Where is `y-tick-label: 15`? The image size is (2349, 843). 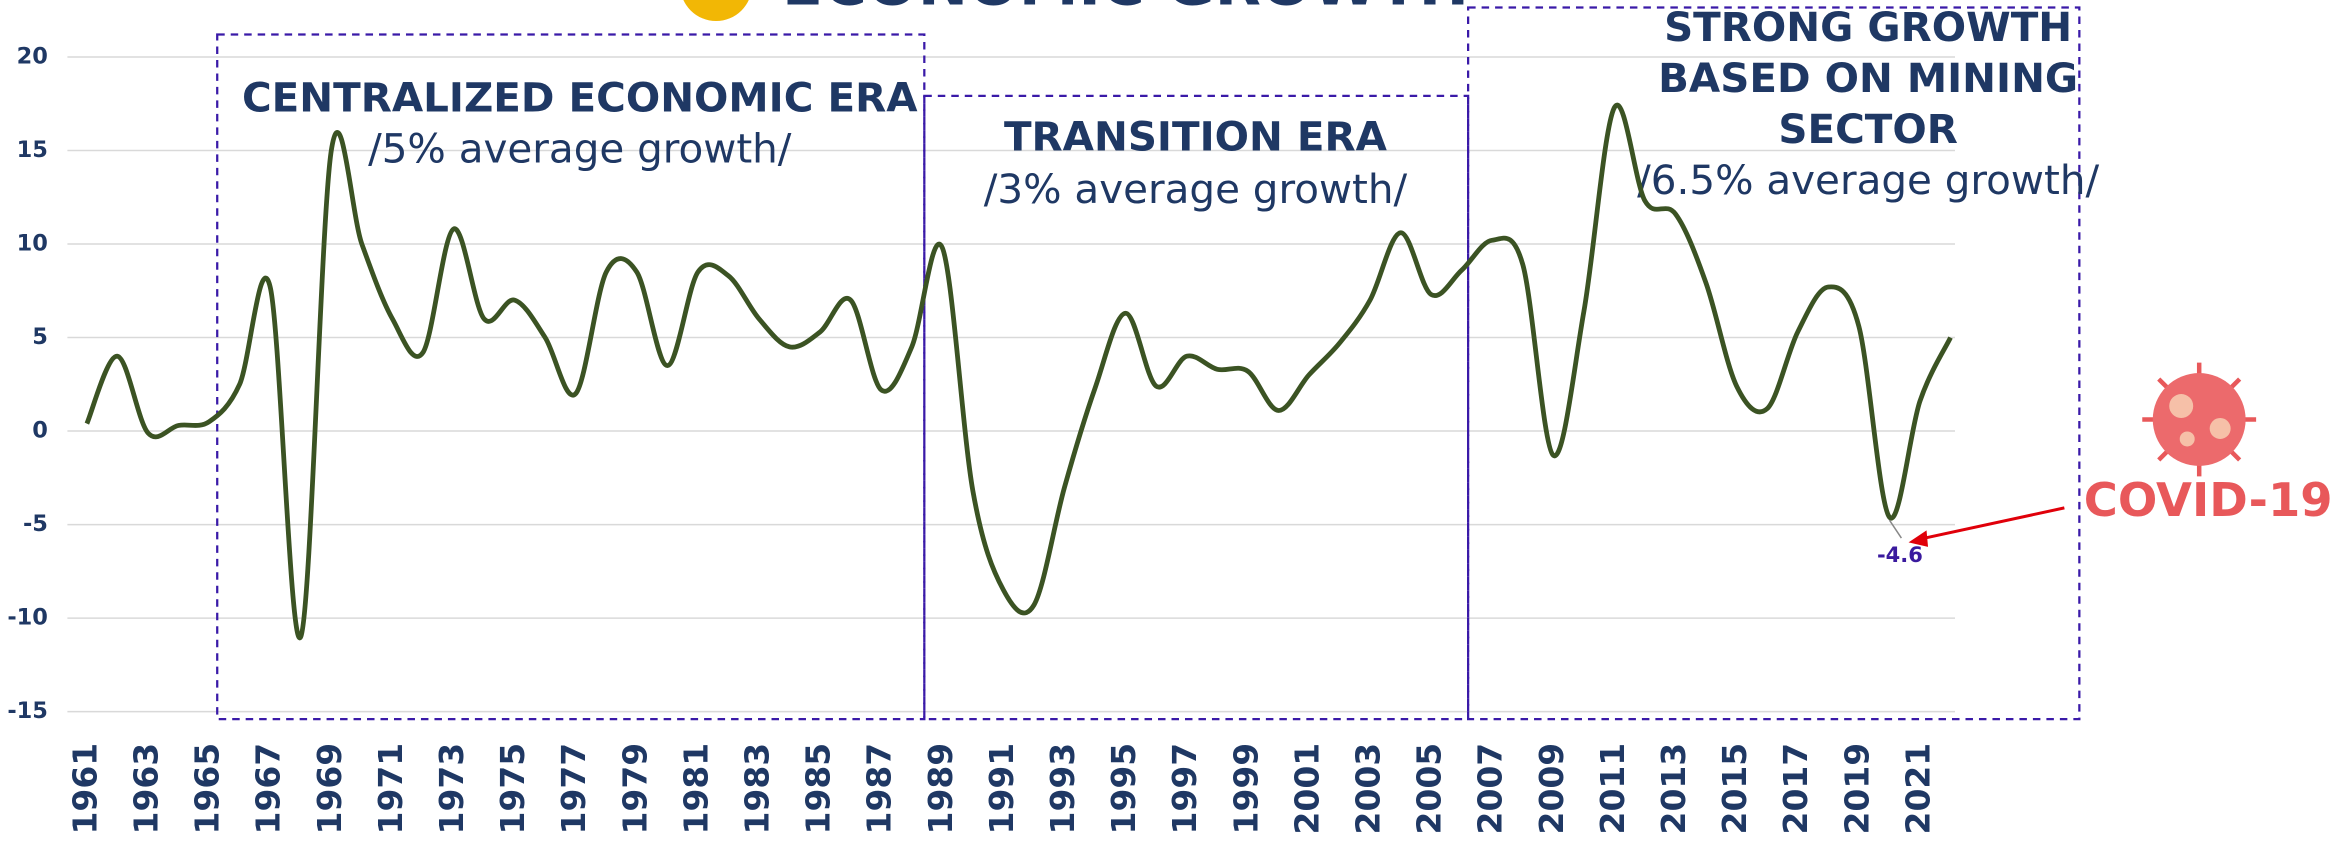
y-tick-label: 15 is located at coordinates (32, 150).